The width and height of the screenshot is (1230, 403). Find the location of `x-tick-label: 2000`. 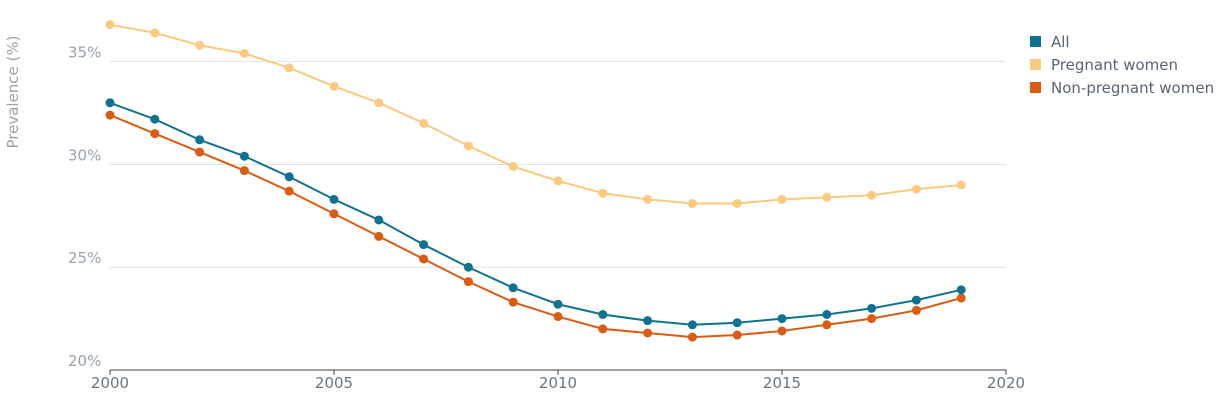

x-tick-label: 2000 is located at coordinates (110, 383).